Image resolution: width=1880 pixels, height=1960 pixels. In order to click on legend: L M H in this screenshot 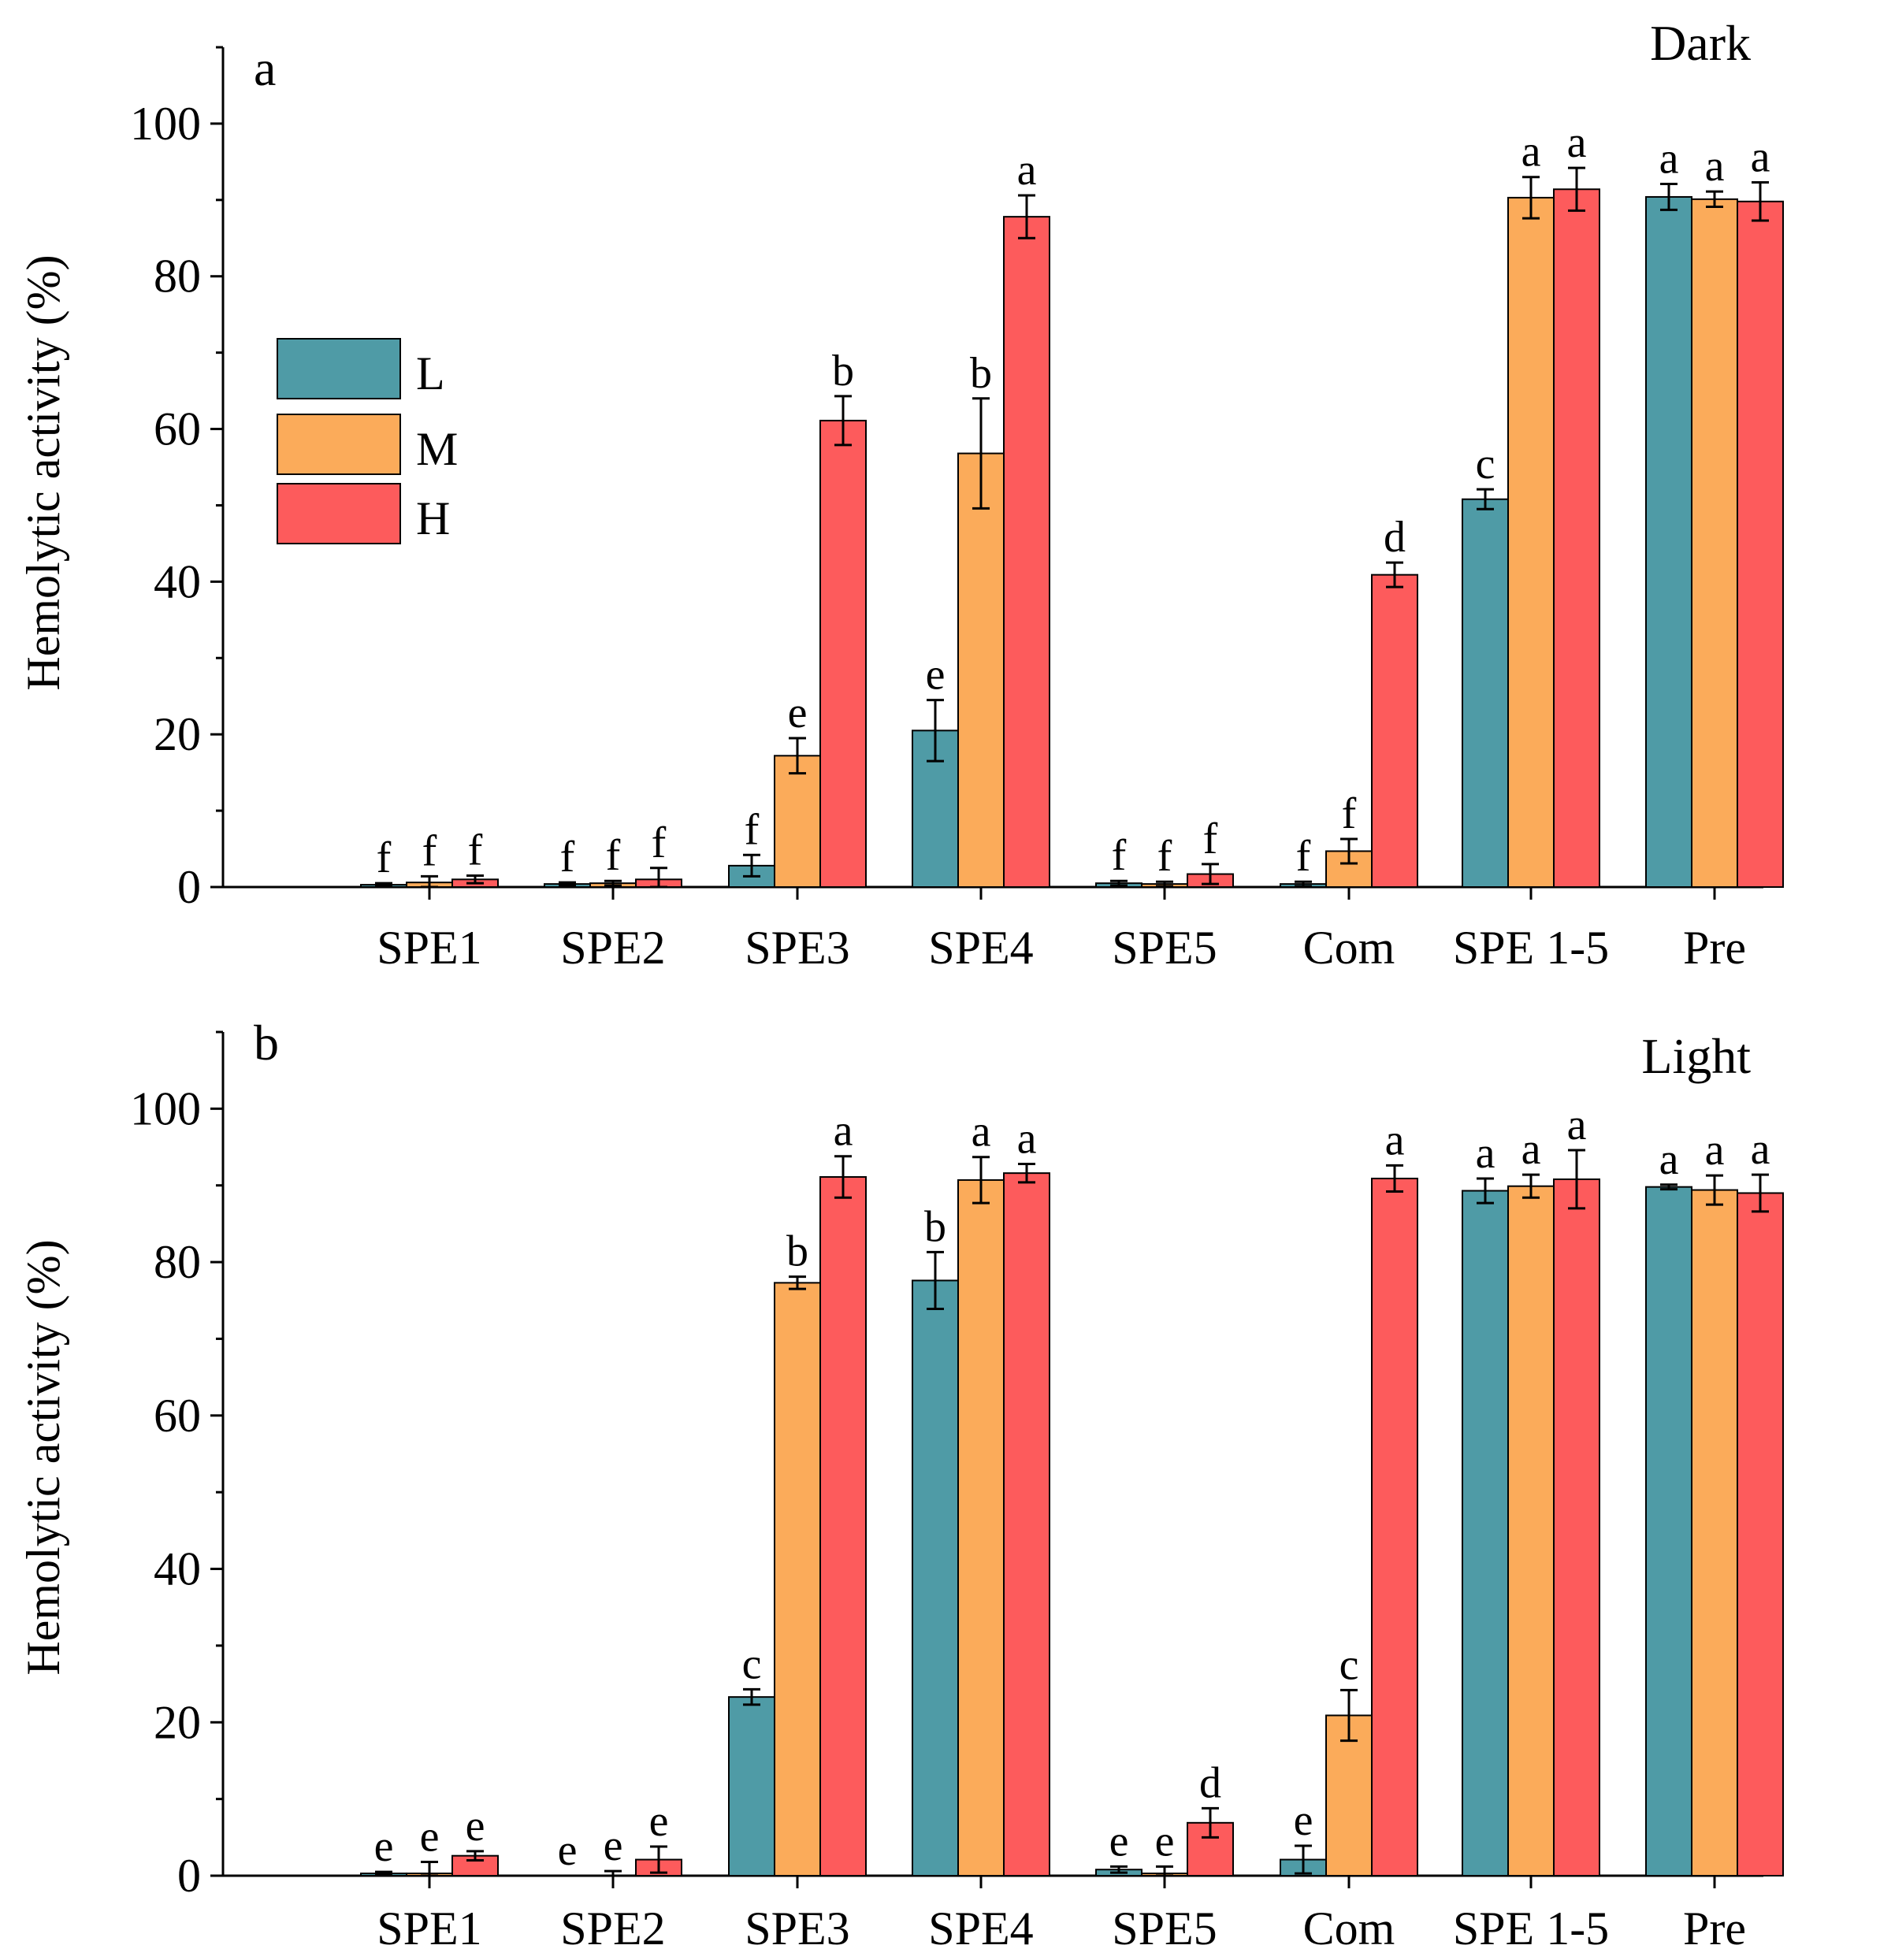, I will do `click(367, 441)`.